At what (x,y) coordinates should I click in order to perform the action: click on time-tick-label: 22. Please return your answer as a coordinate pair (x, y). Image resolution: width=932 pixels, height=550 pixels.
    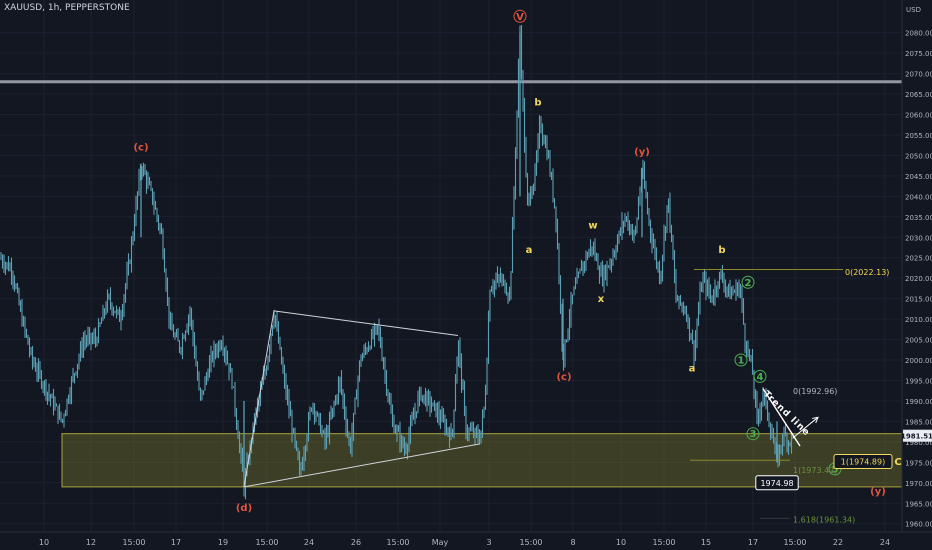
    Looking at the image, I should click on (838, 542).